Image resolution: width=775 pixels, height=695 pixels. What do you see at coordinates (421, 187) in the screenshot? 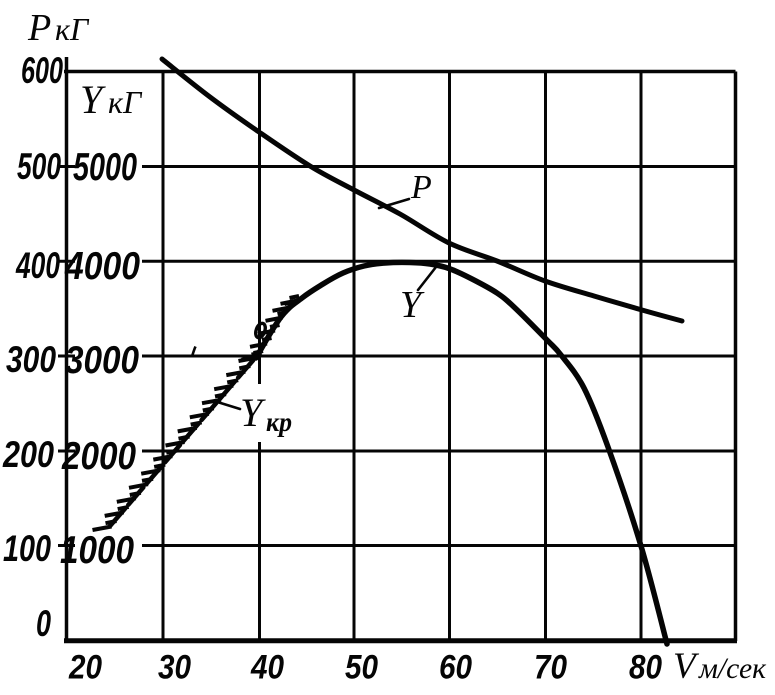
I see `svg-text: P` at bounding box center [421, 187].